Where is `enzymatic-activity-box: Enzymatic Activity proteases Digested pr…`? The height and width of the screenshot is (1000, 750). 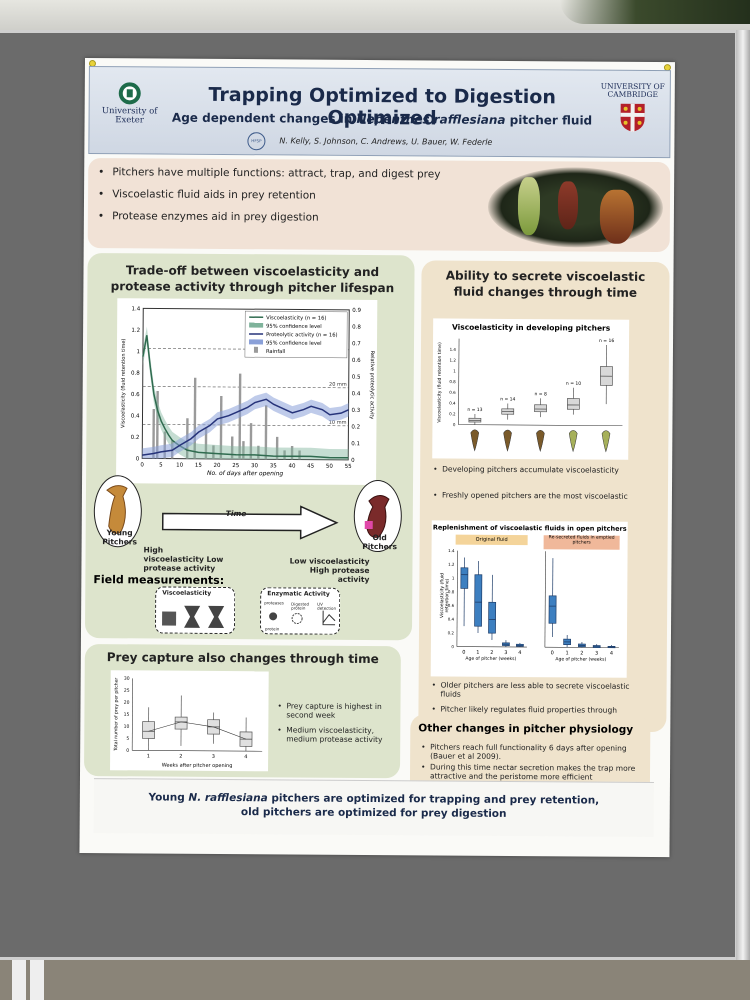 enzymatic-activity-box: Enzymatic Activity proteases Digested pr… is located at coordinates (300, 611).